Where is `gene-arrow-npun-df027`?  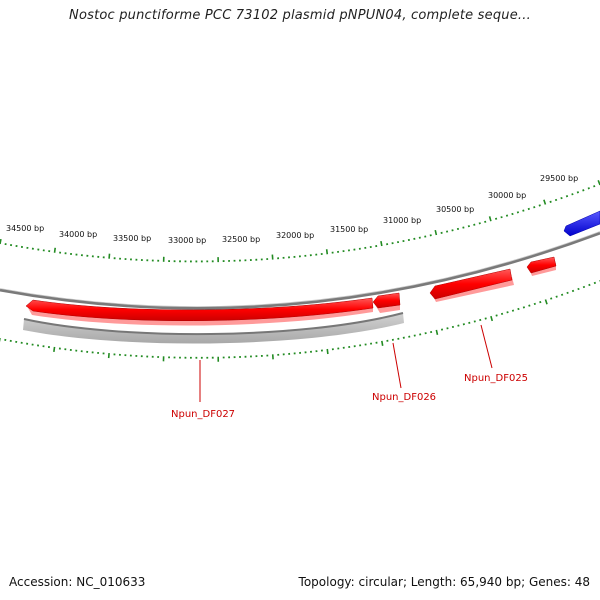 gene-arrow-npun-df027 is located at coordinates (199, 309).